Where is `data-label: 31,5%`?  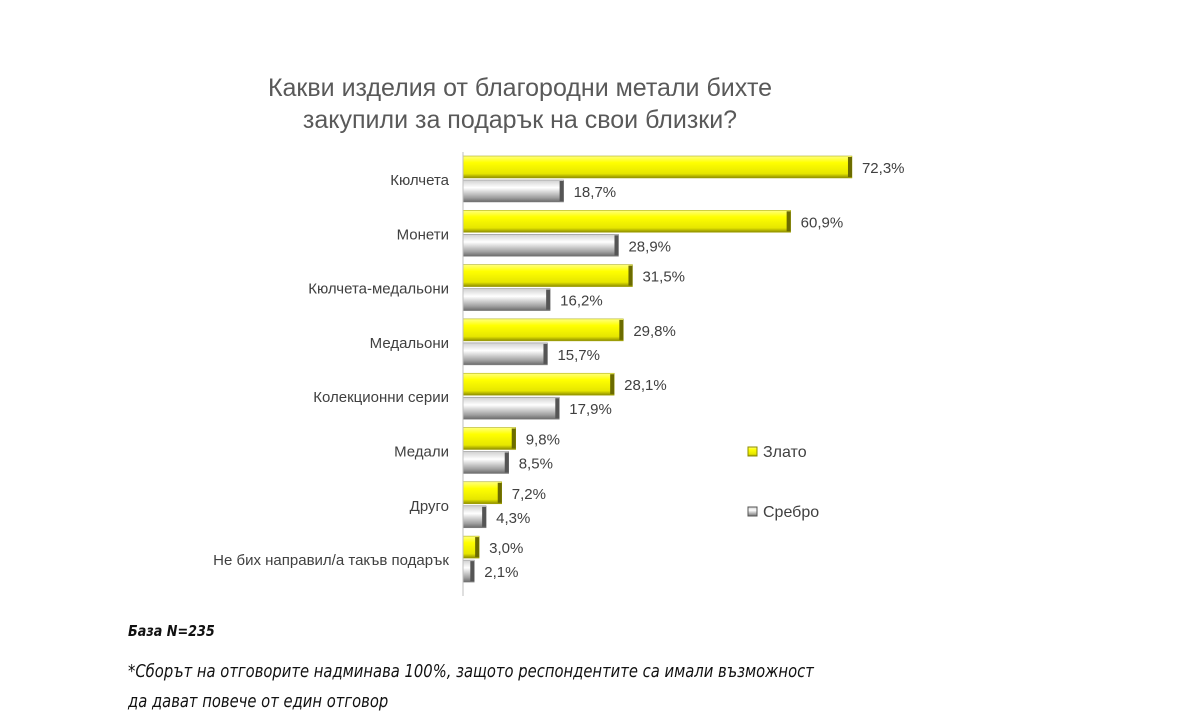
data-label: 31,5% is located at coordinates (663, 277).